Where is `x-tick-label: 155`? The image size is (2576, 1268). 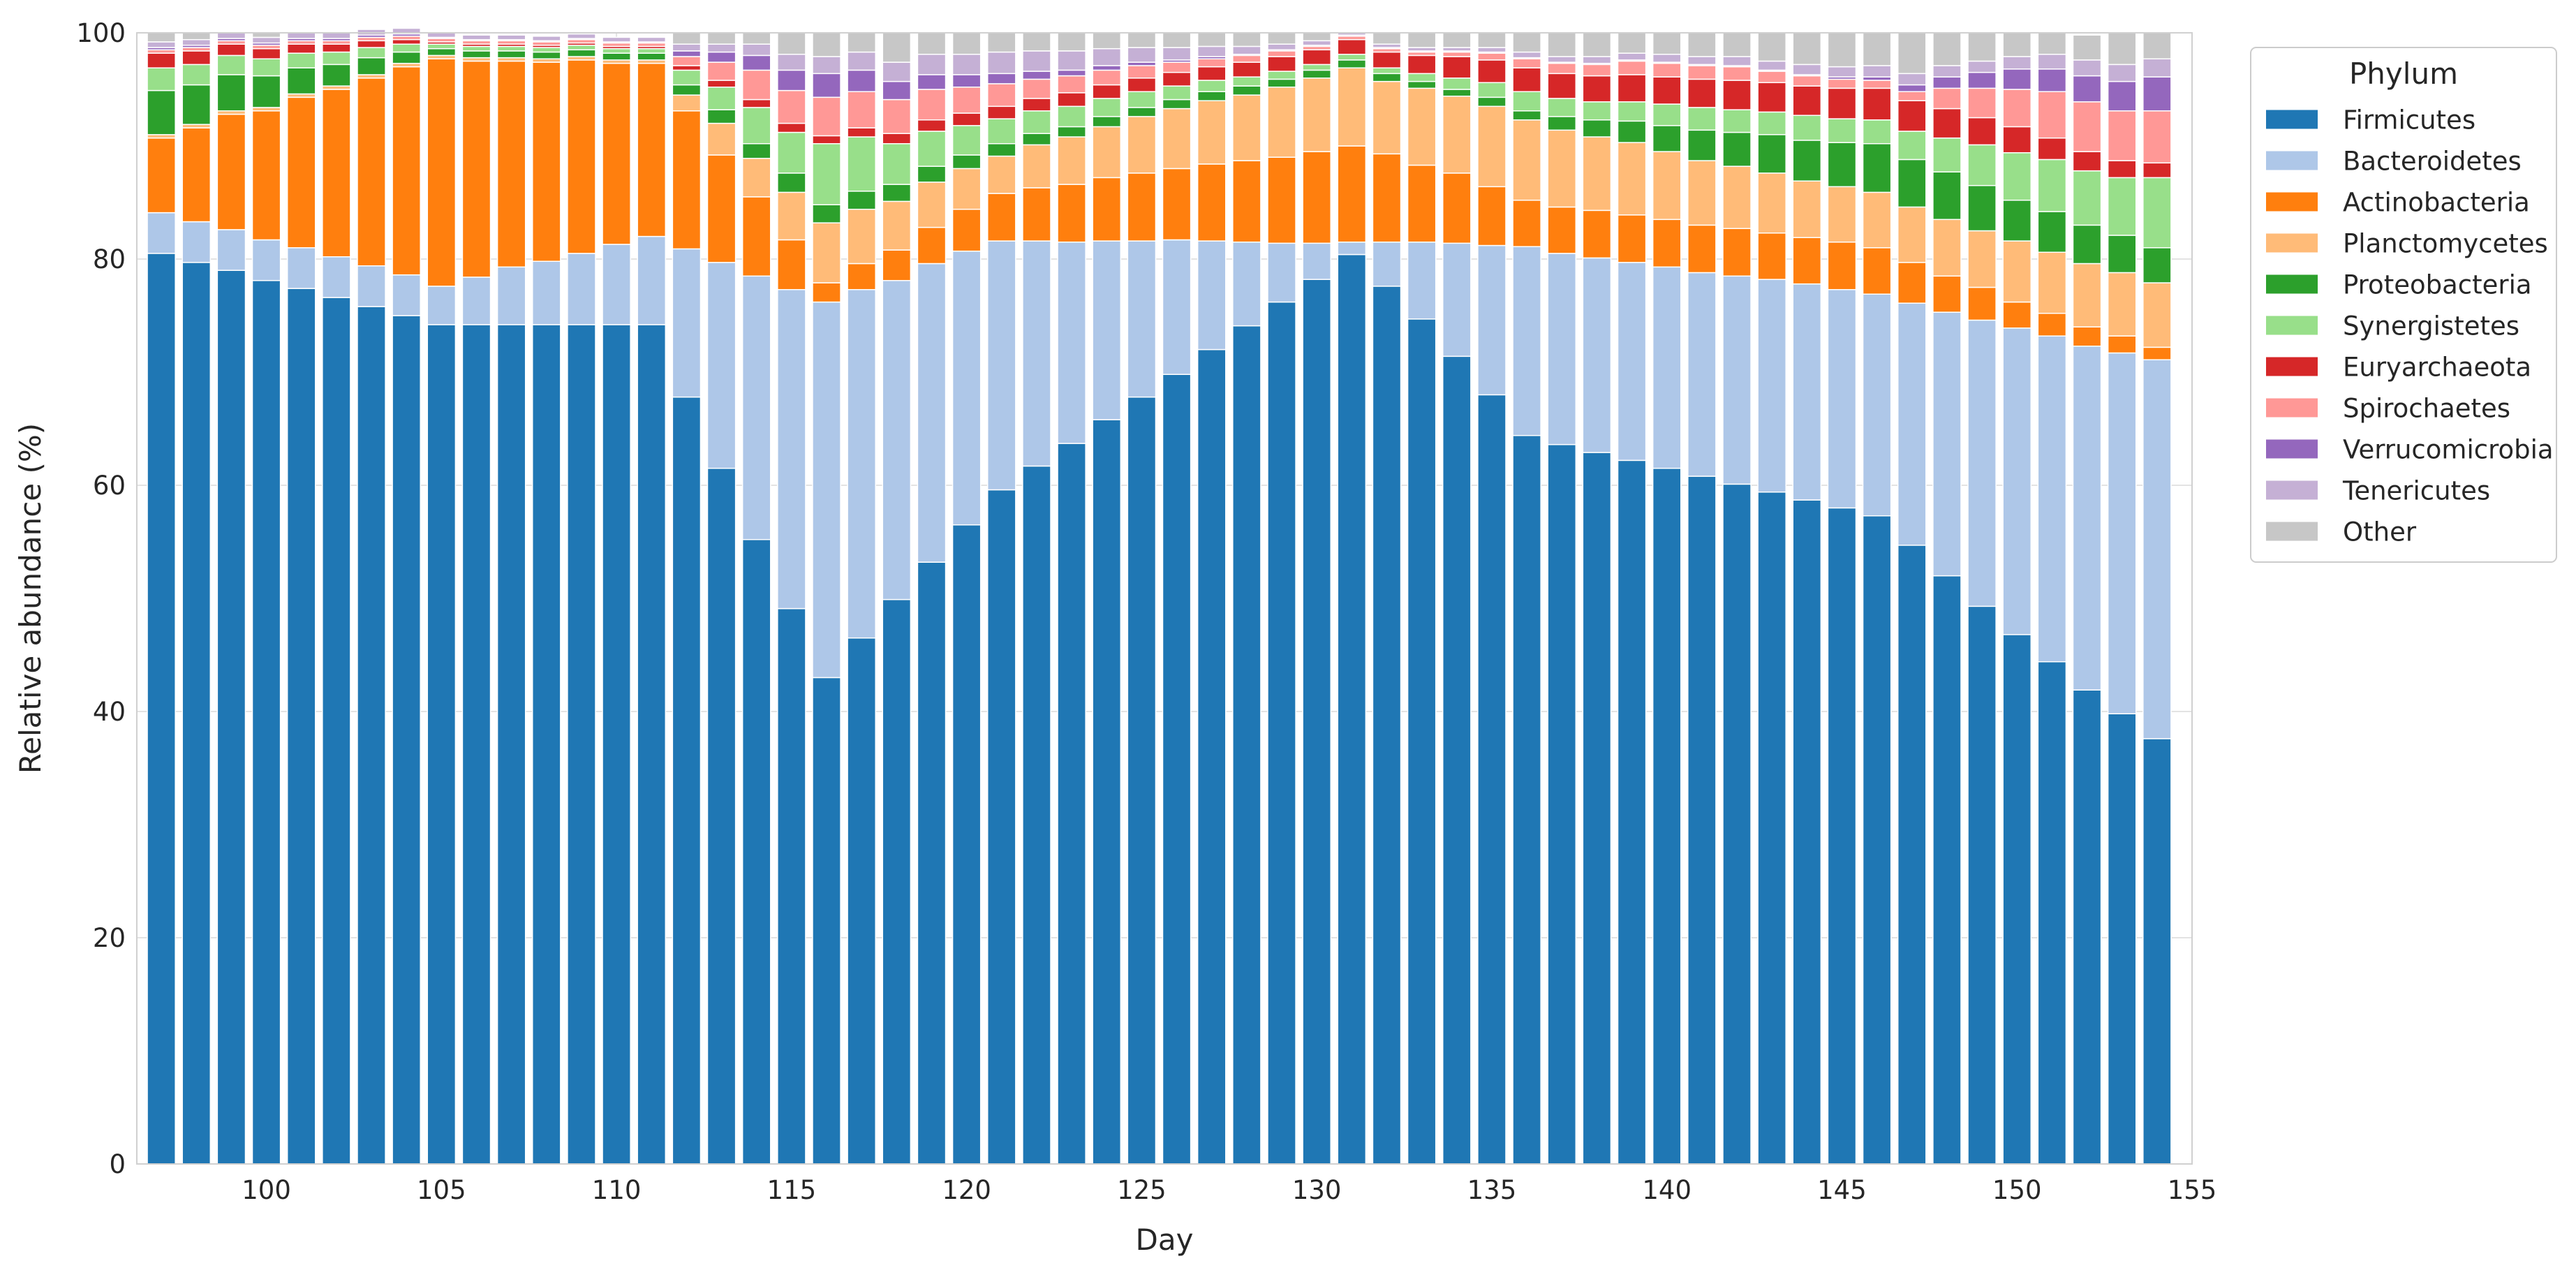
x-tick-label: 155 is located at coordinates (2192, 1190).